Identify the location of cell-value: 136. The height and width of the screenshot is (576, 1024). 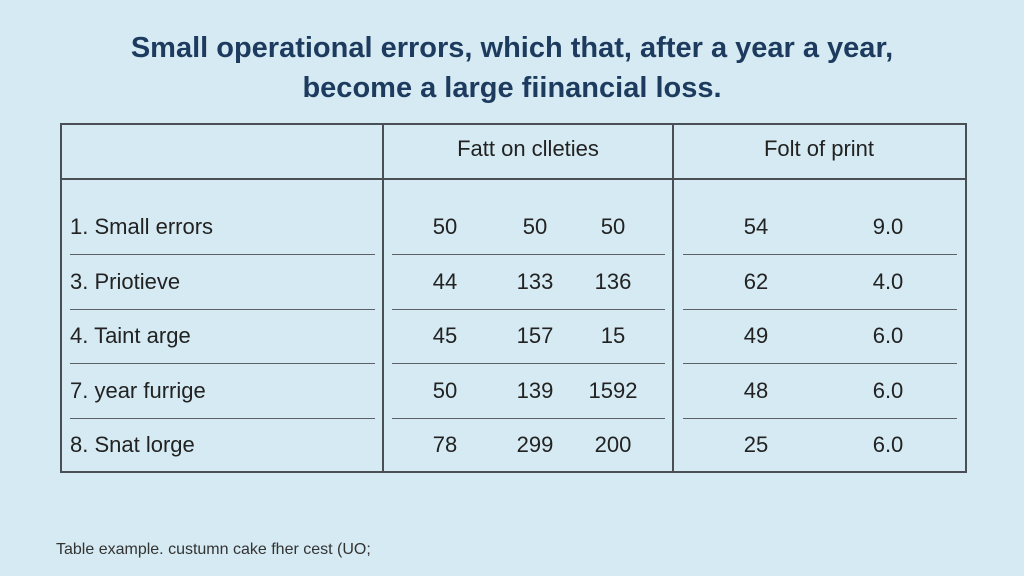
(613, 281).